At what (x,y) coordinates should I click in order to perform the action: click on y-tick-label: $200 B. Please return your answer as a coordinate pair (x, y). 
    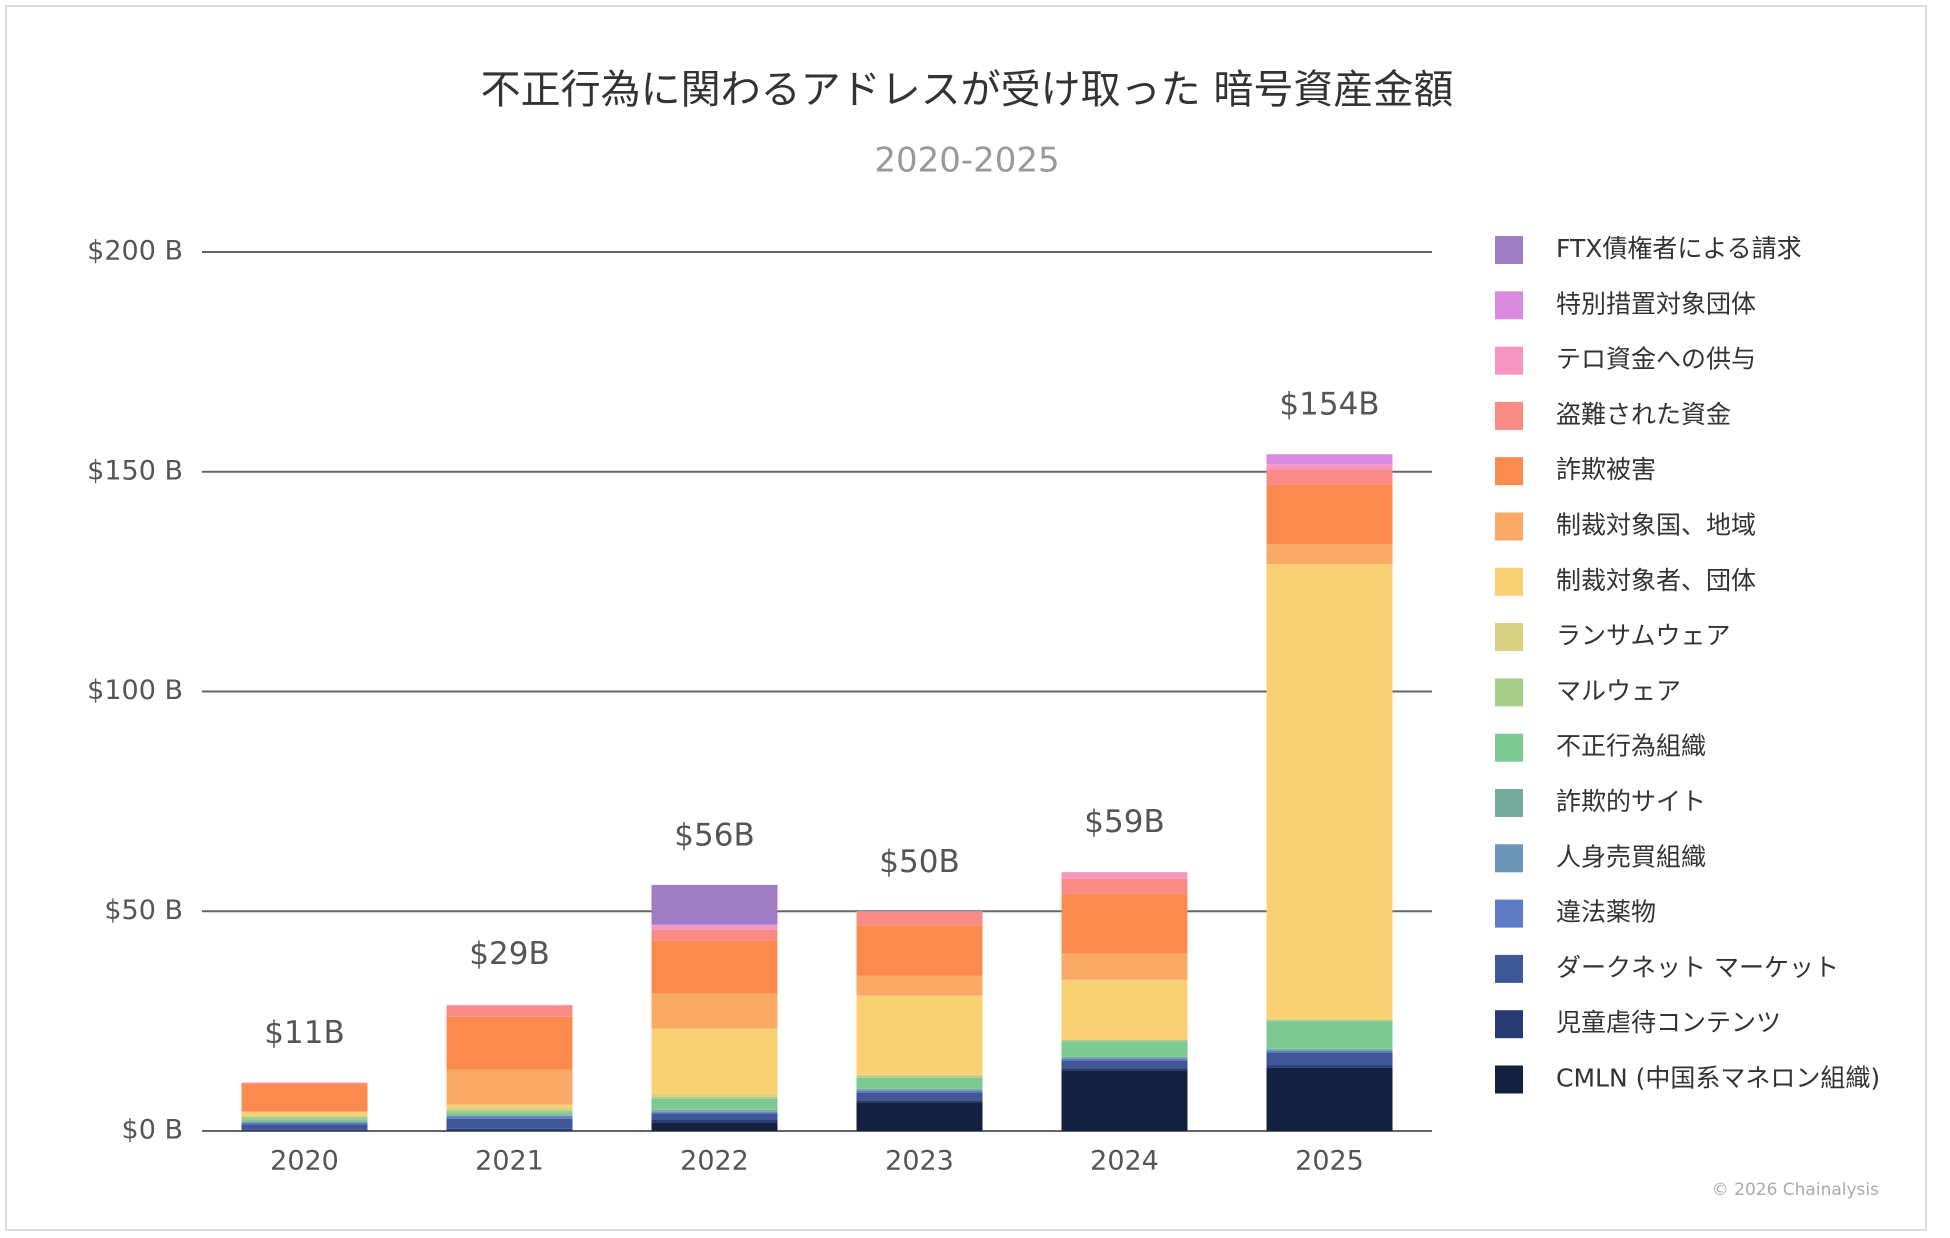
    Looking at the image, I should click on (135, 251).